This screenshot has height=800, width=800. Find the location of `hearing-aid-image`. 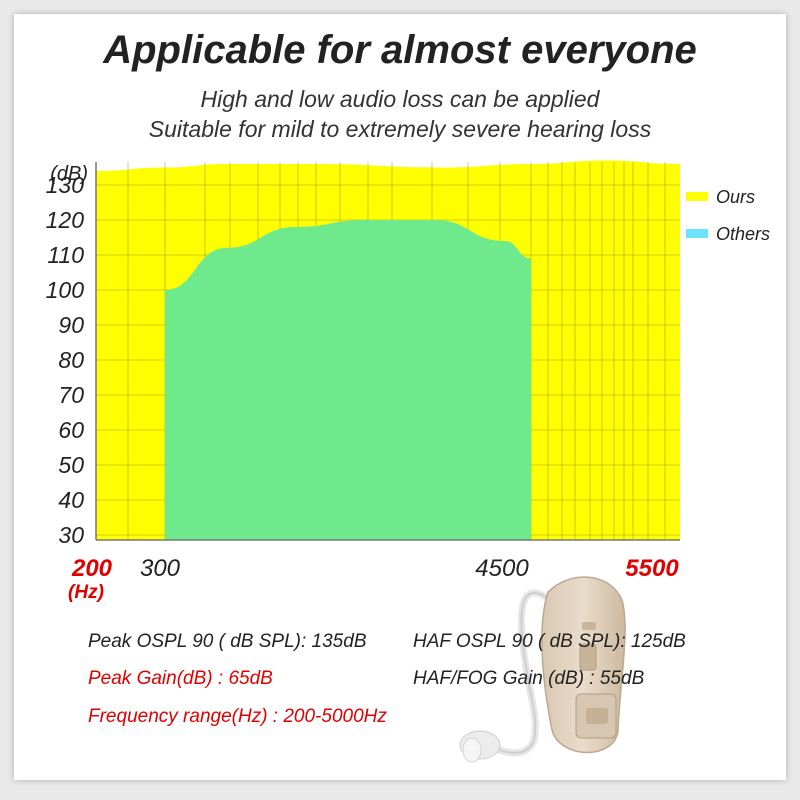

hearing-aid-image is located at coordinates (542, 669).